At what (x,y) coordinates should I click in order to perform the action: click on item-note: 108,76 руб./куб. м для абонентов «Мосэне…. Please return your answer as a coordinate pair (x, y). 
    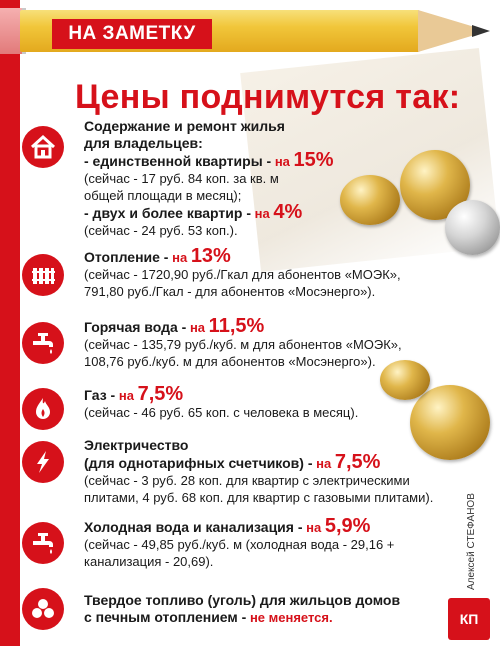
    Looking at the image, I should click on (230, 361).